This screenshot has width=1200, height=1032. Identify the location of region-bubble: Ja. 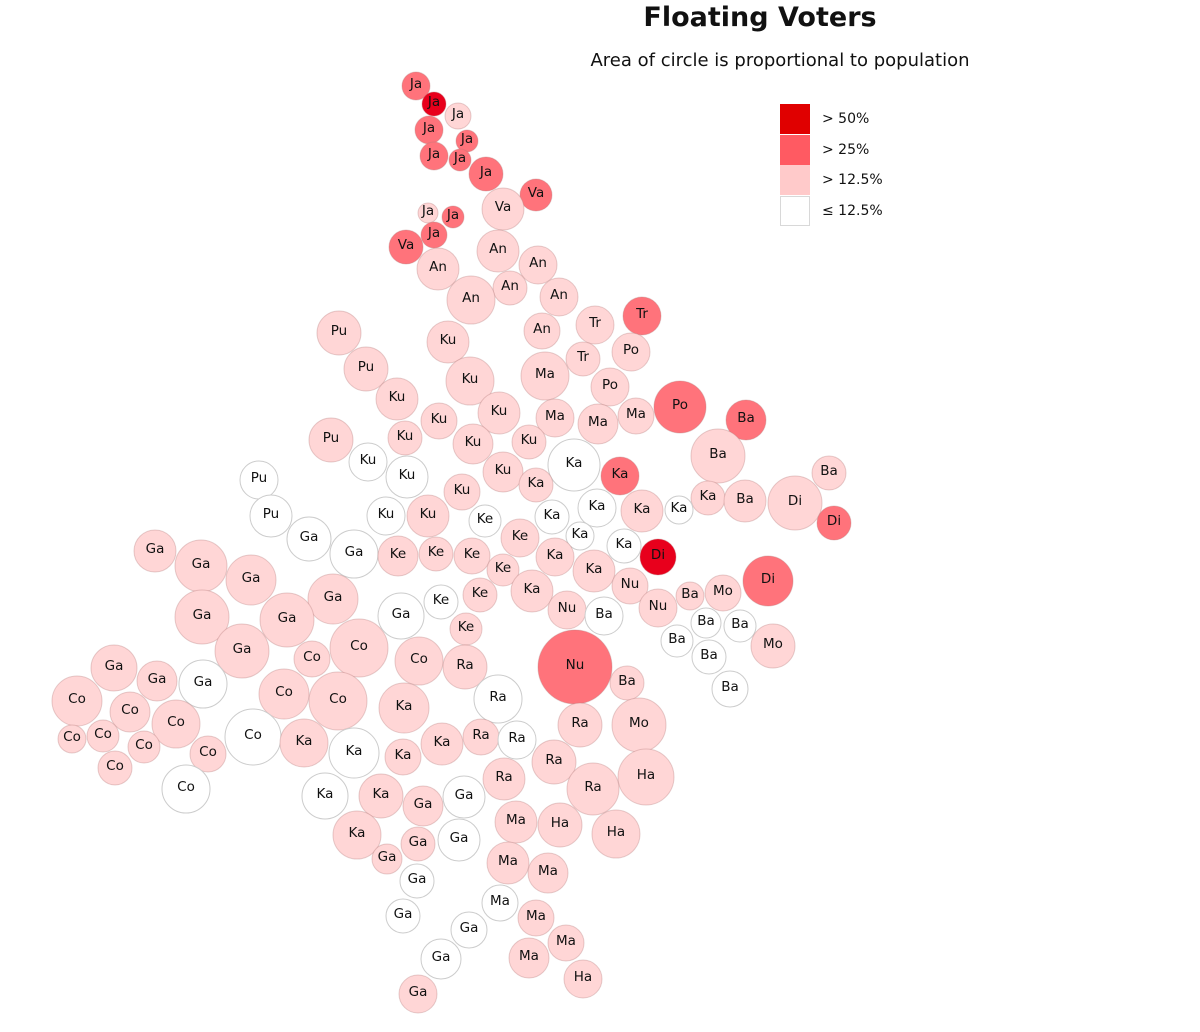
(429, 130).